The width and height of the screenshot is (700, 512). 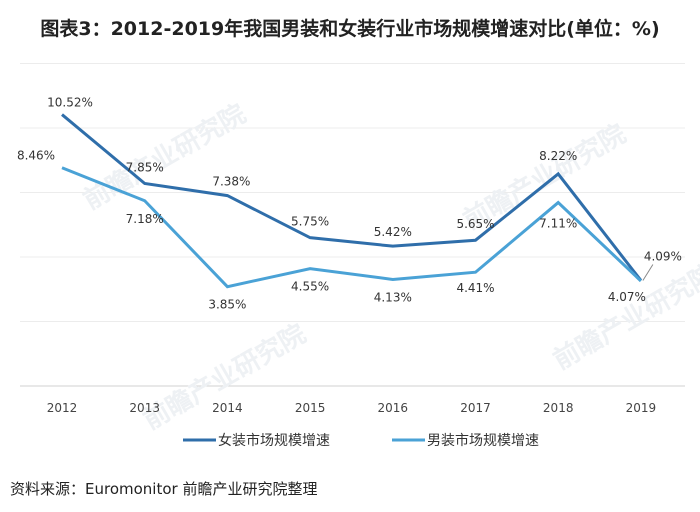 I want to click on chart-title: 图表3：2012-2019年我国男装和女装行业市场规模增速对比(单位：%), so click(x=350, y=29).